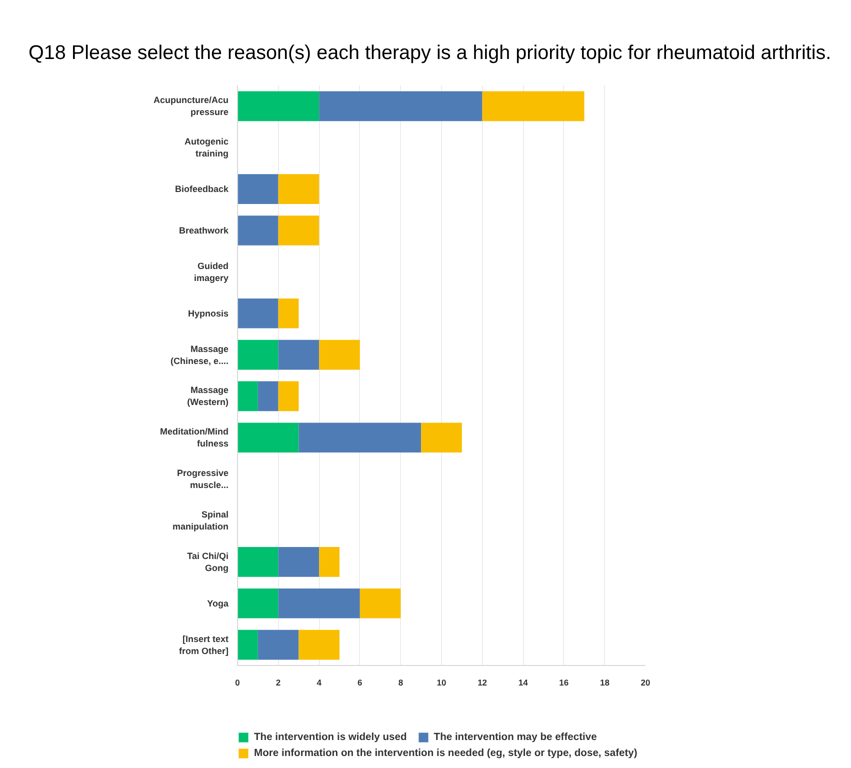 This screenshot has width=851, height=768. What do you see at coordinates (218, 603) in the screenshot?
I see `y-tick-label: Yoga` at bounding box center [218, 603].